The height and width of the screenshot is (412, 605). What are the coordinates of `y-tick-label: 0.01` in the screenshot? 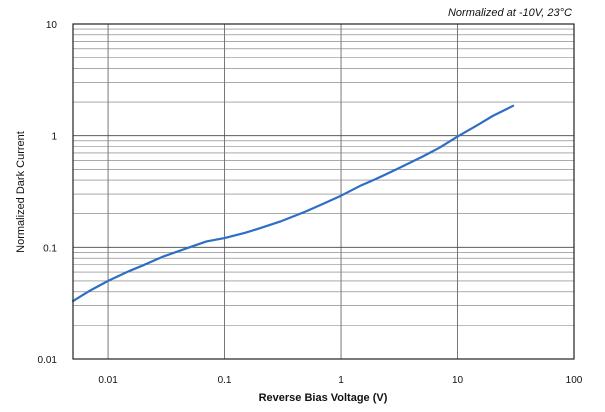 It's located at (48, 360).